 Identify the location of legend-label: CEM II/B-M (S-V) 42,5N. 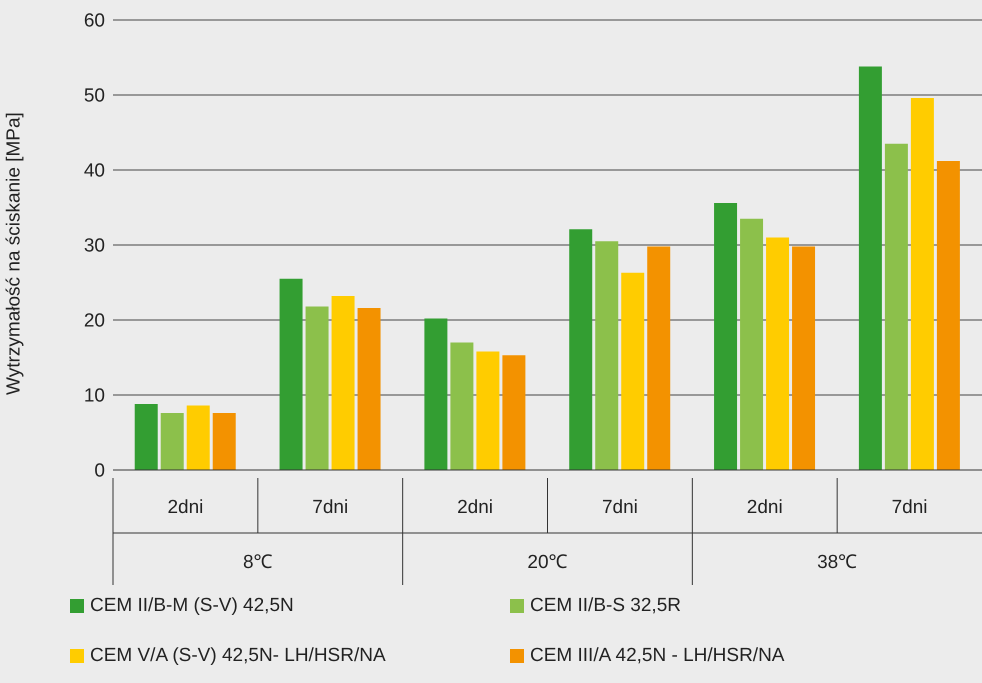
(192, 606).